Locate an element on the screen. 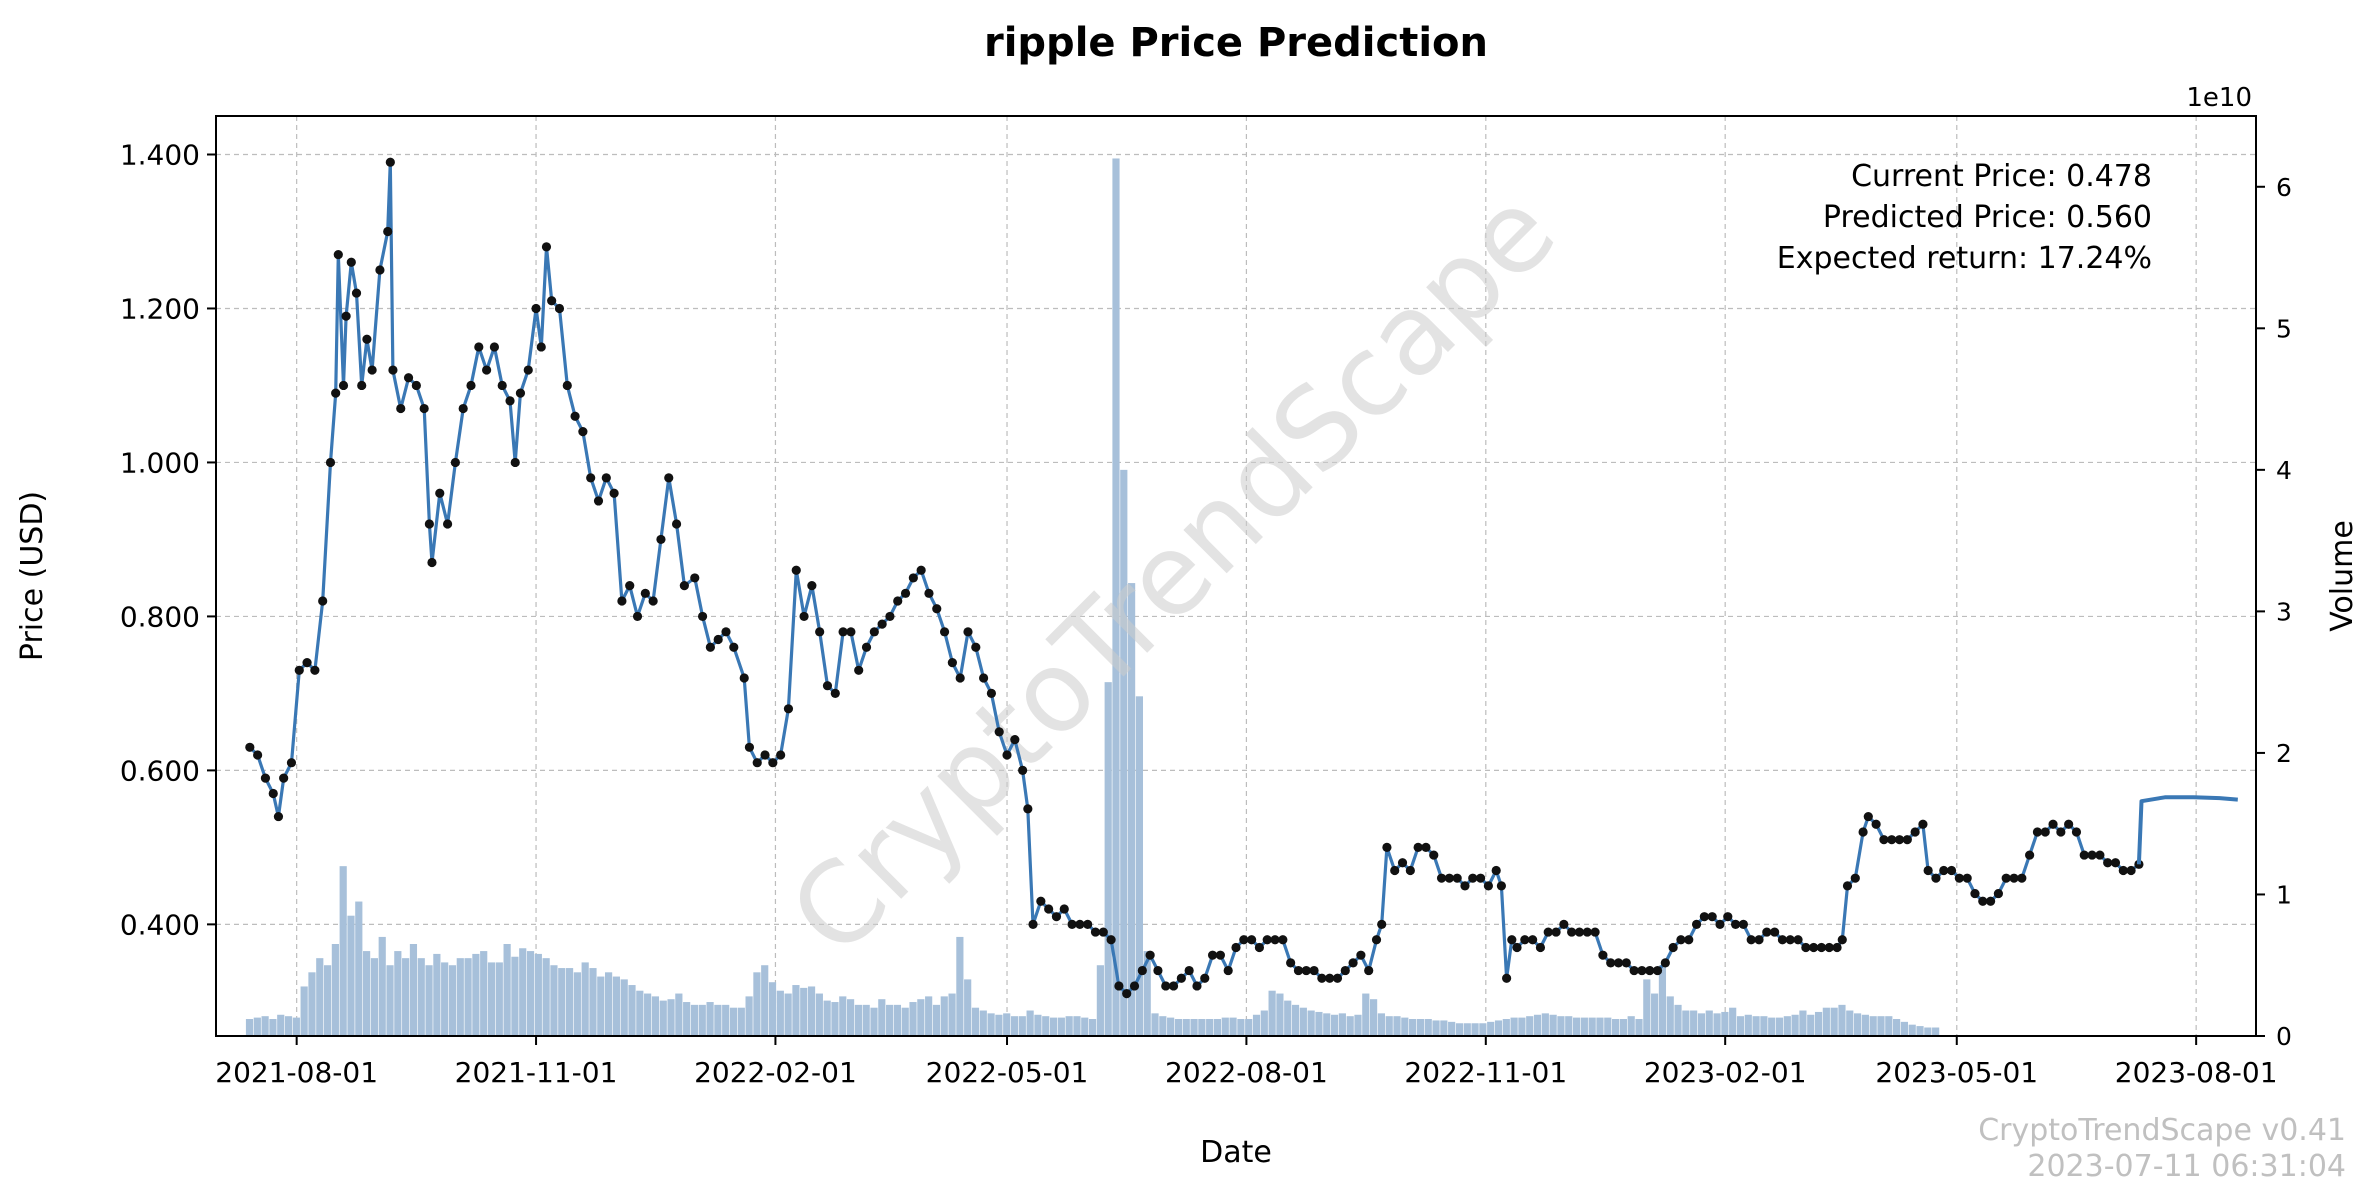 This screenshot has height=1182, width=2380. y-tick-label: 1.000 is located at coordinates (160, 462).